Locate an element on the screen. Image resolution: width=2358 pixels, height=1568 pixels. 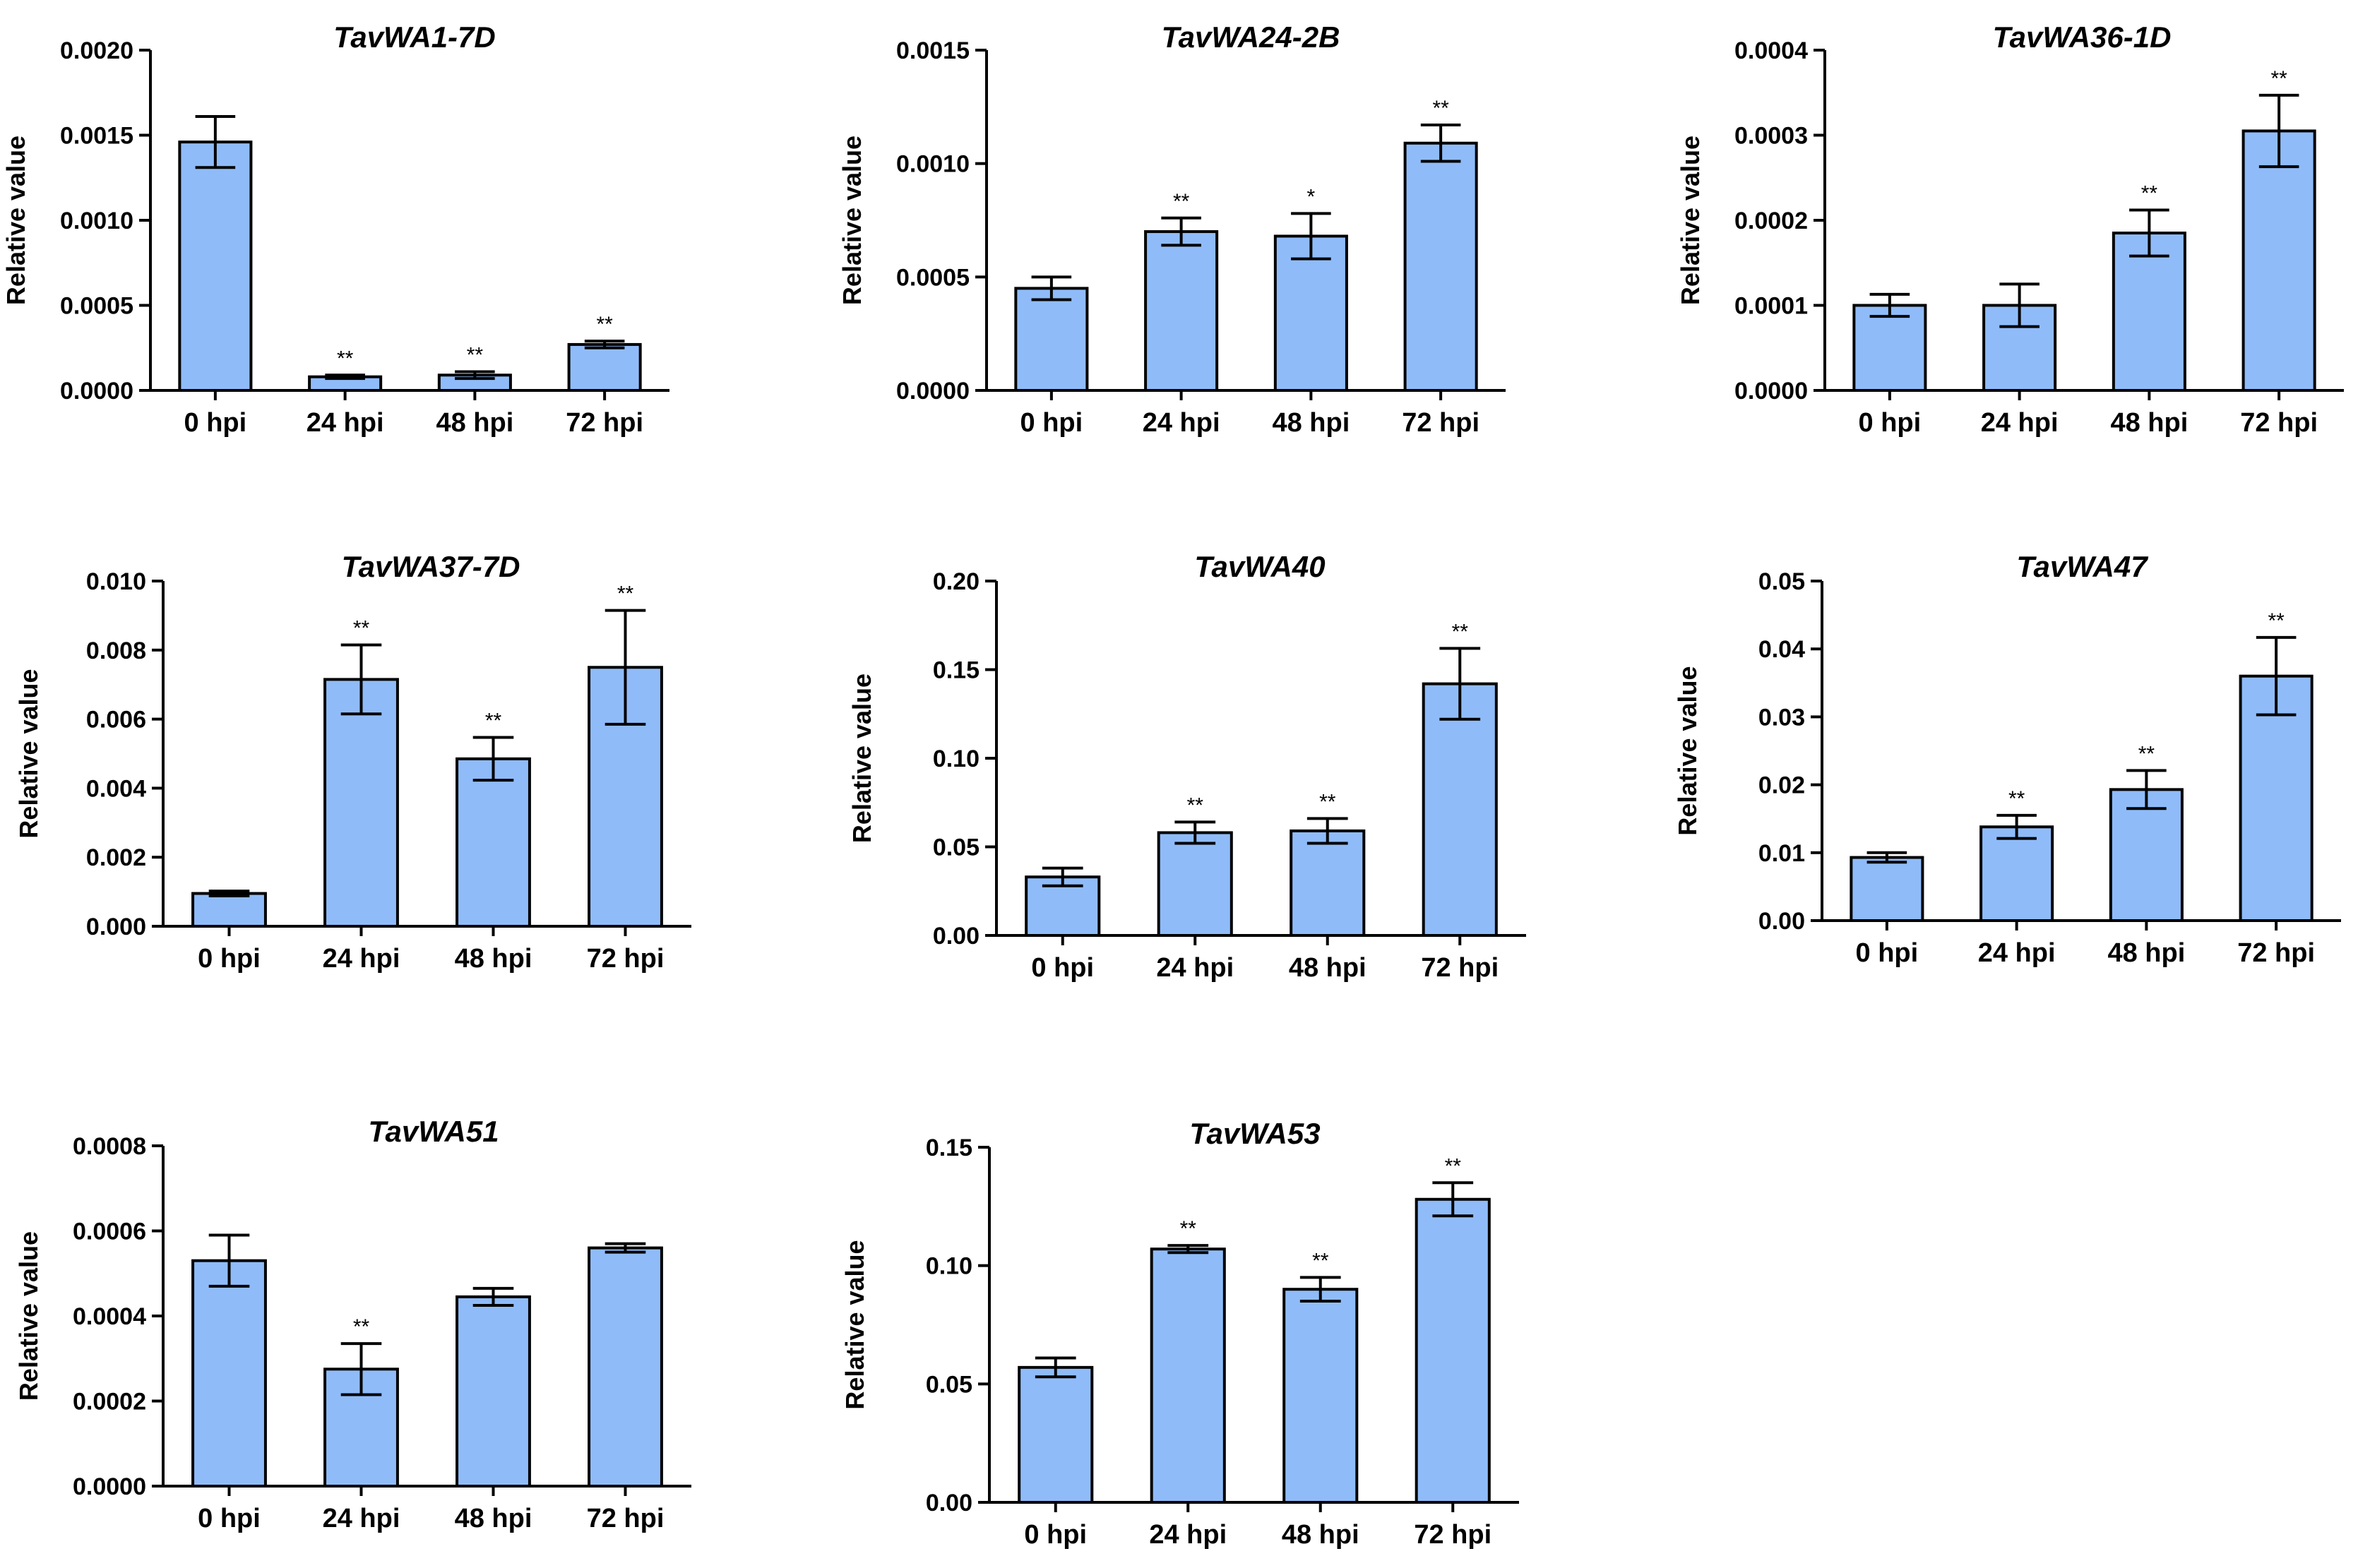
y-tick-label: 0.0006 is located at coordinates (109, 1232).